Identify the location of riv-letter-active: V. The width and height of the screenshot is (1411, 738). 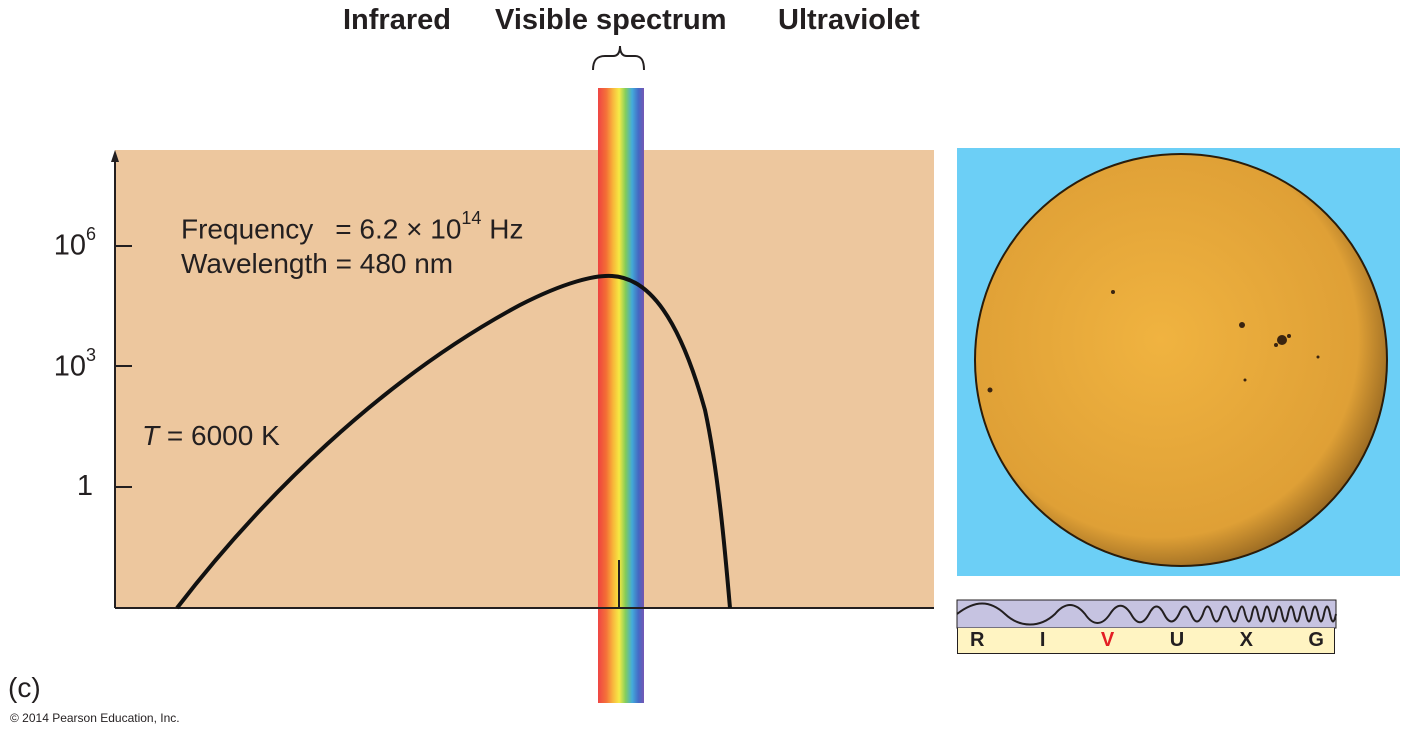
(1107, 640).